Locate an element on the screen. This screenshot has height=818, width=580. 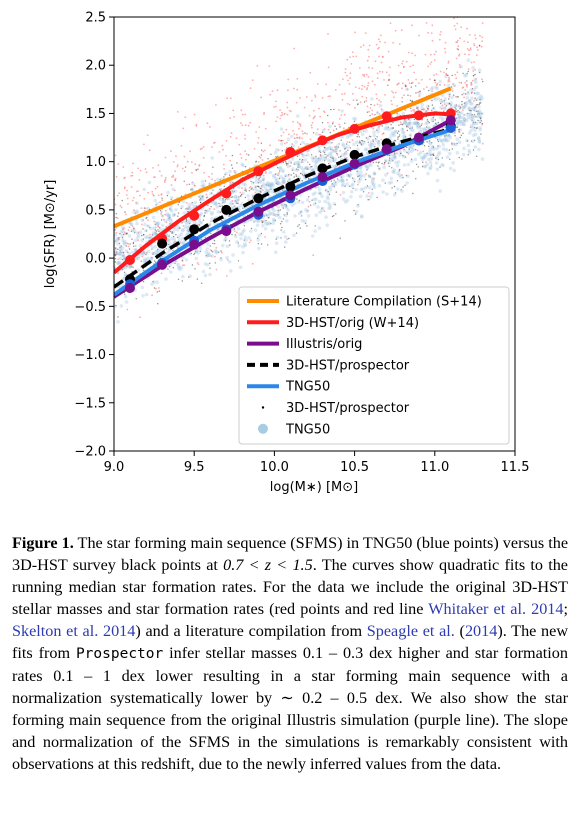
citation-speagle: Speagle et al. is located at coordinates (410, 631).